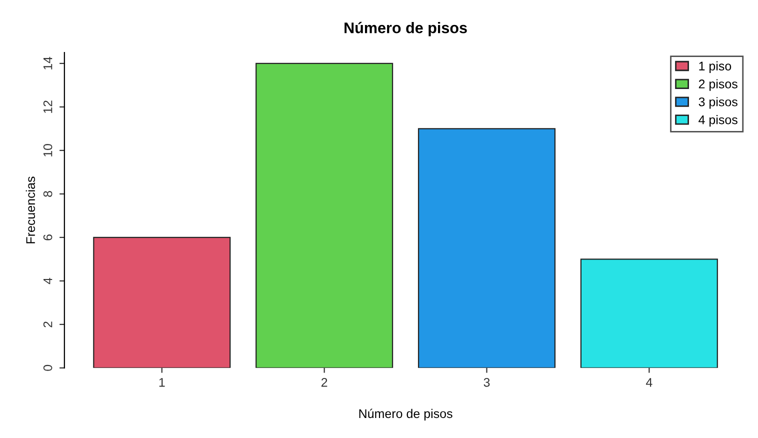  Describe the element at coordinates (324, 382) in the screenshot. I see `x-tick-label: 2` at that location.